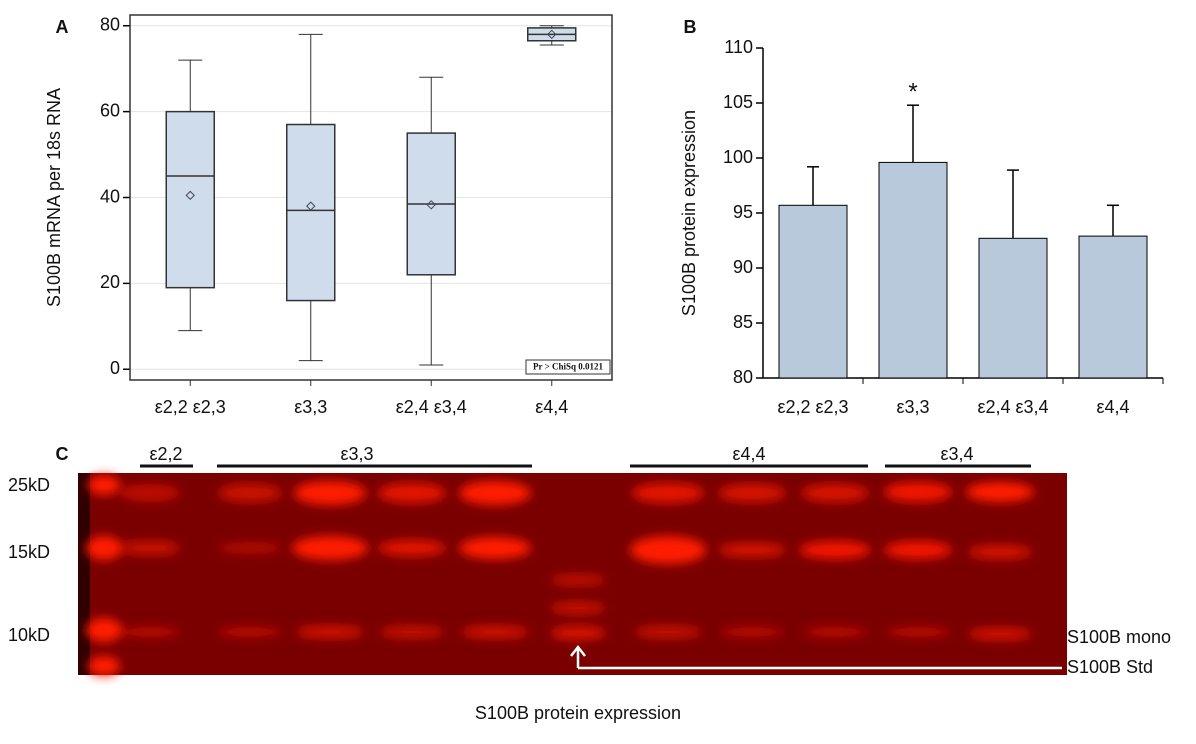  Describe the element at coordinates (956, 454) in the screenshot. I see `group-label: ε3,4` at that location.